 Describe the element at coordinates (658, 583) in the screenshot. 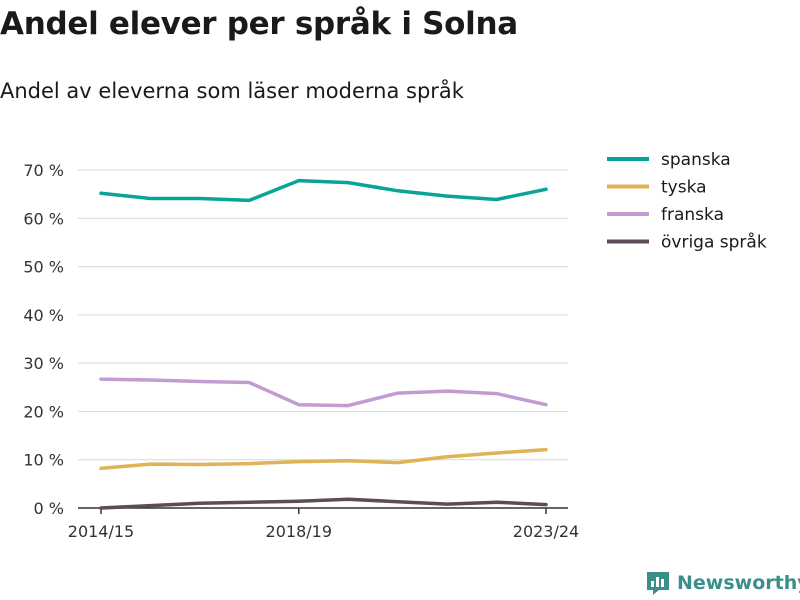

I see `newsworthy-logo-icon` at that location.